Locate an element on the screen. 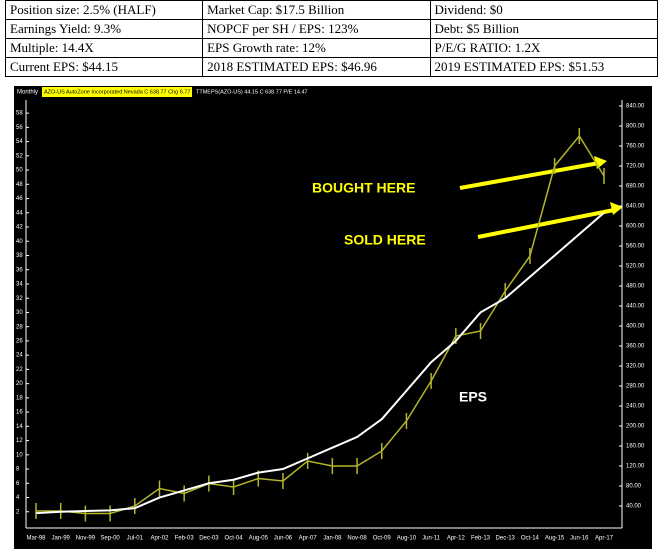 The image size is (664, 555). y-tick-label: 34 is located at coordinates (19, 285).